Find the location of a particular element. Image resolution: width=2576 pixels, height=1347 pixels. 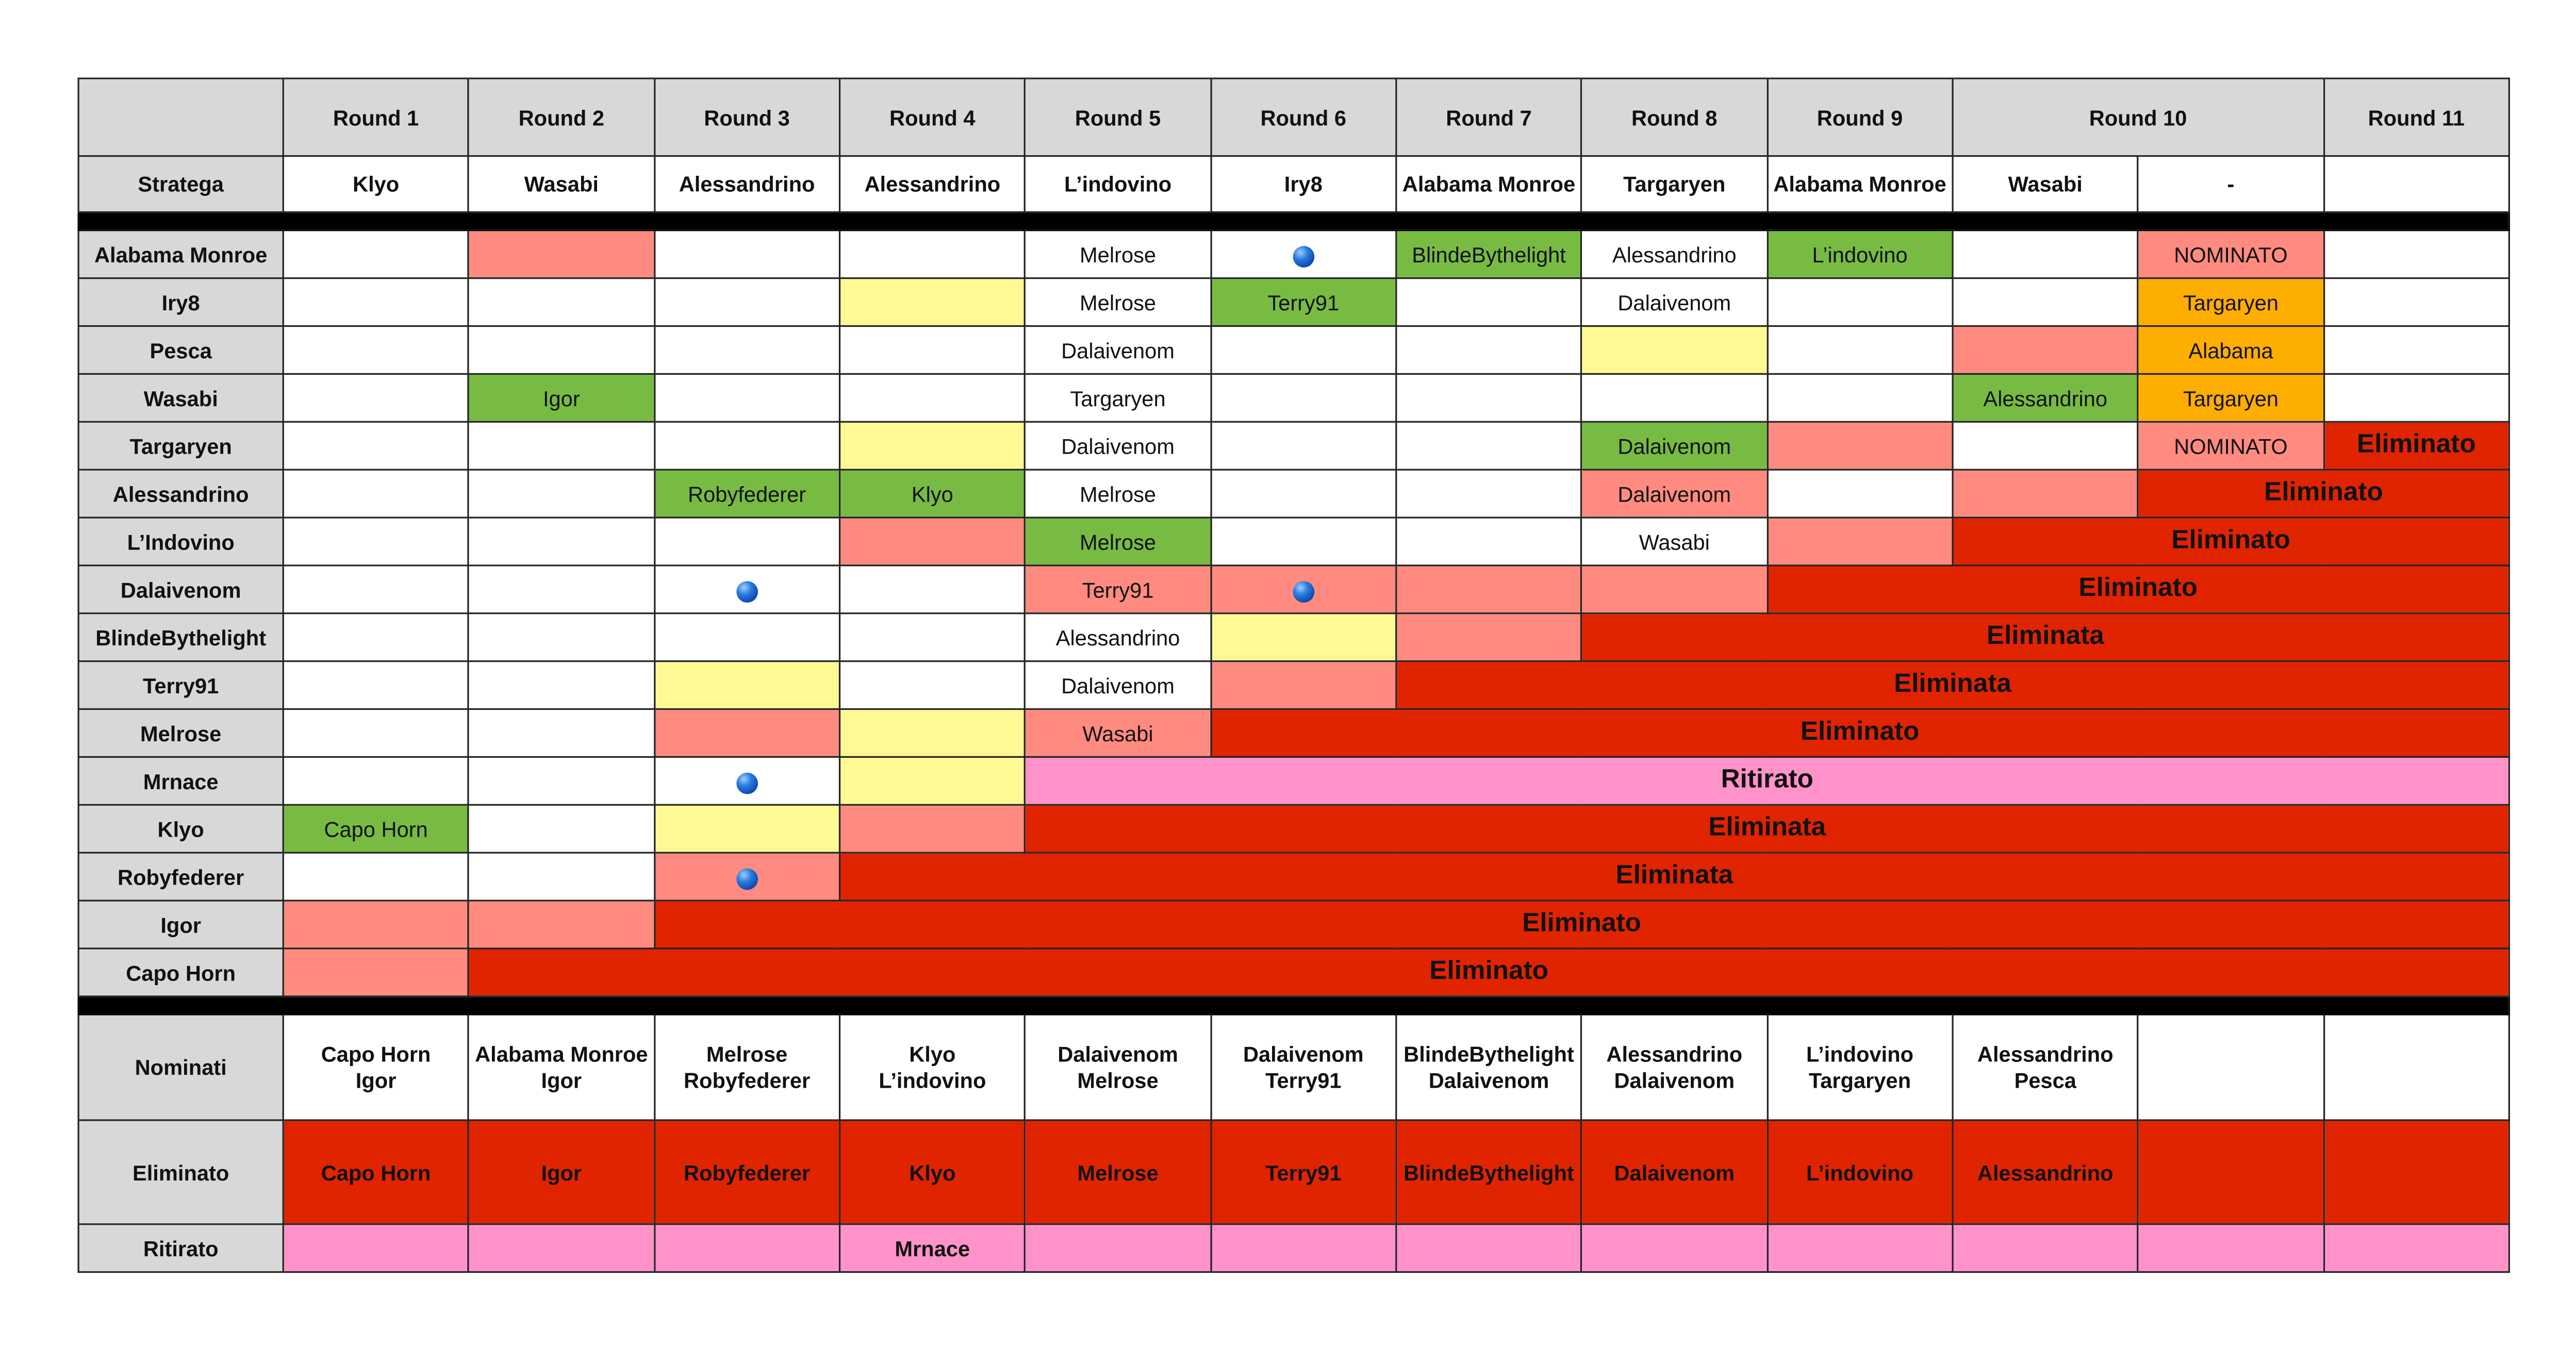

round-cell: Terry91 is located at coordinates (1118, 589).